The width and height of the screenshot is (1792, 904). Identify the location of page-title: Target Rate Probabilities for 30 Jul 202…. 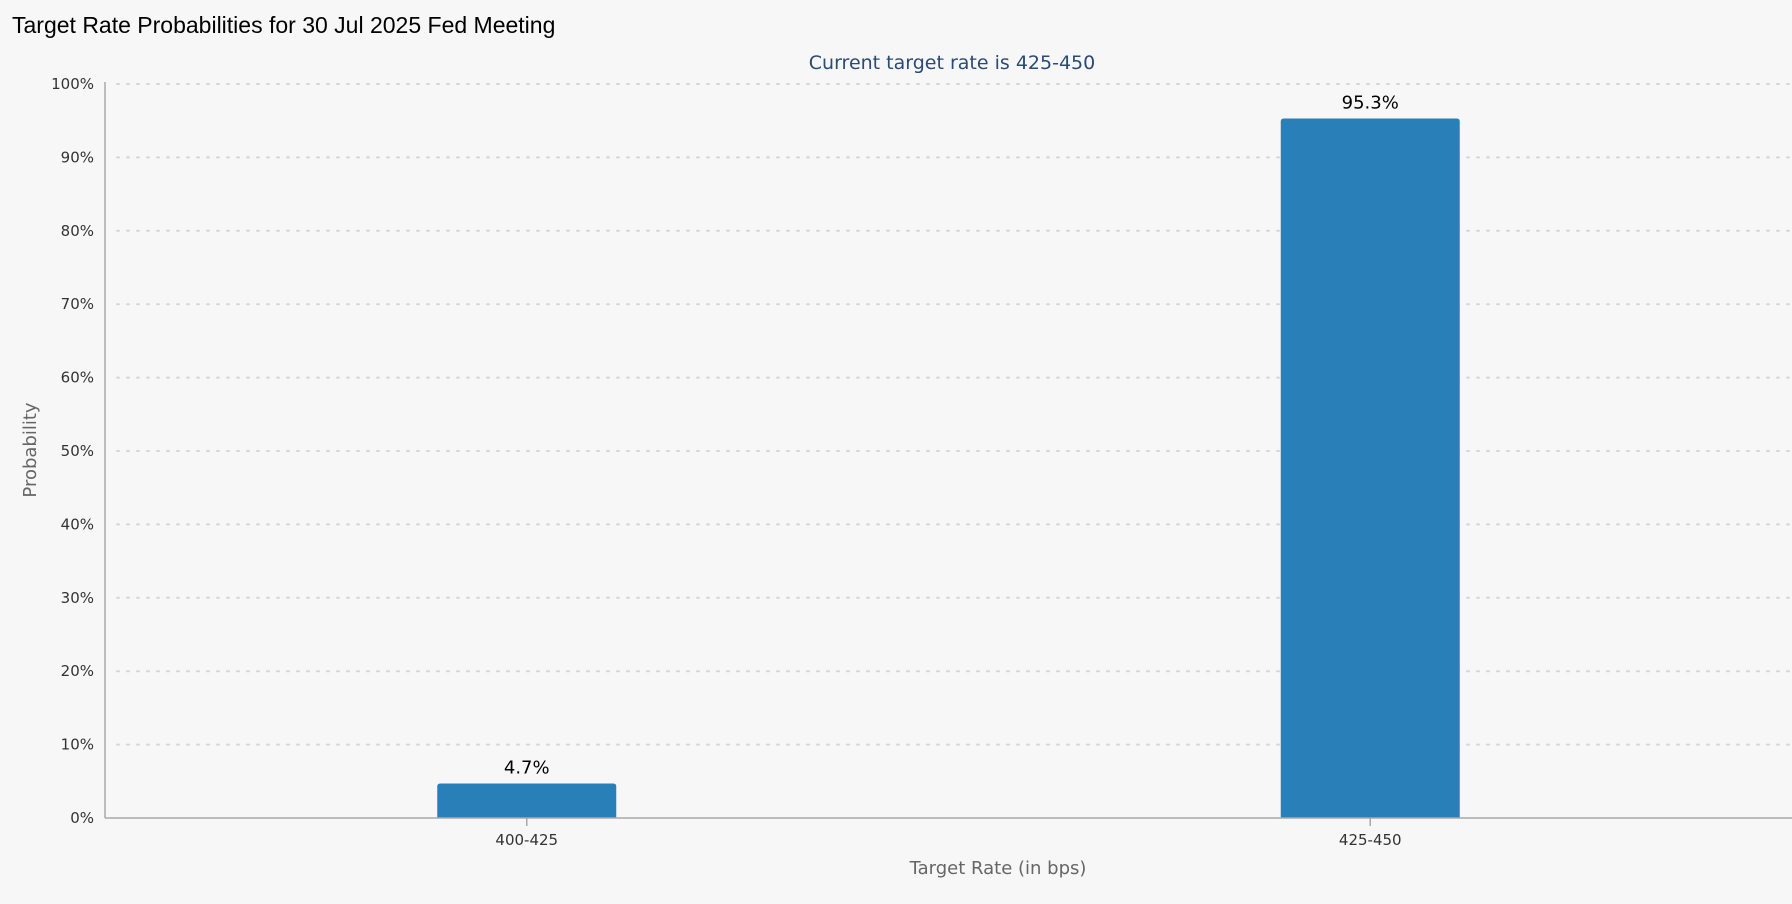
(284, 25).